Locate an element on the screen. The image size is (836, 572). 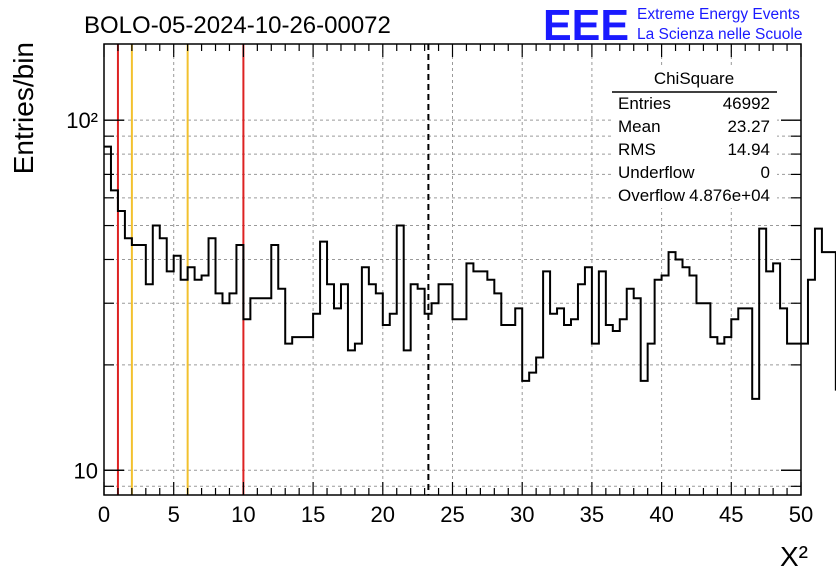
stats-row-value: 0 is located at coordinates (765, 172).